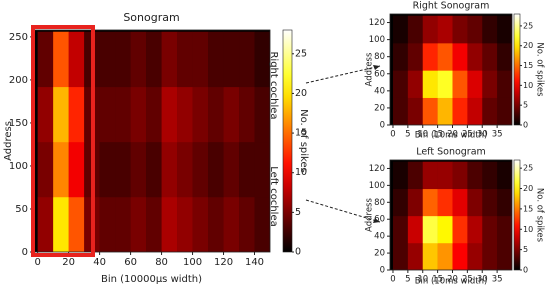 The height and width of the screenshot is (288, 546). What do you see at coordinates (482, 135) in the screenshot?
I see `x-tick-label: 30` at bounding box center [482, 135].